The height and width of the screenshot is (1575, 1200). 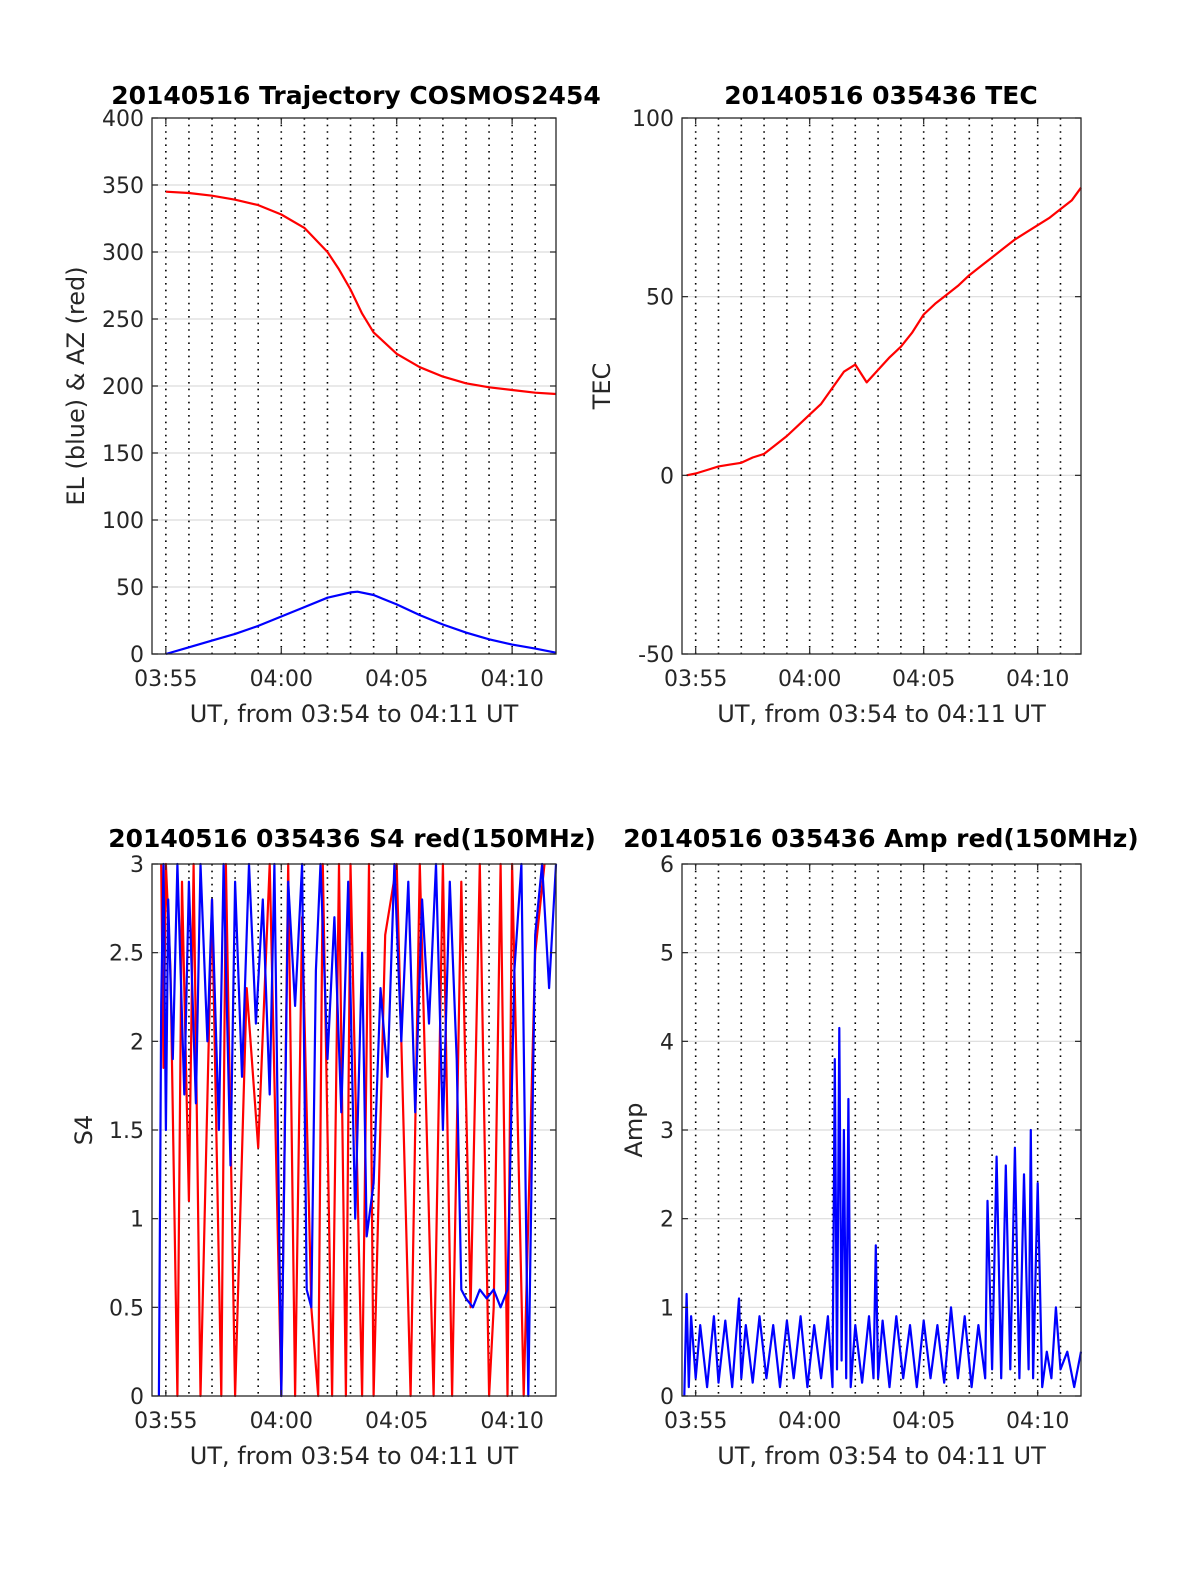 What do you see at coordinates (126, 1308) in the screenshot?
I see `ytick-label: 0.5` at bounding box center [126, 1308].